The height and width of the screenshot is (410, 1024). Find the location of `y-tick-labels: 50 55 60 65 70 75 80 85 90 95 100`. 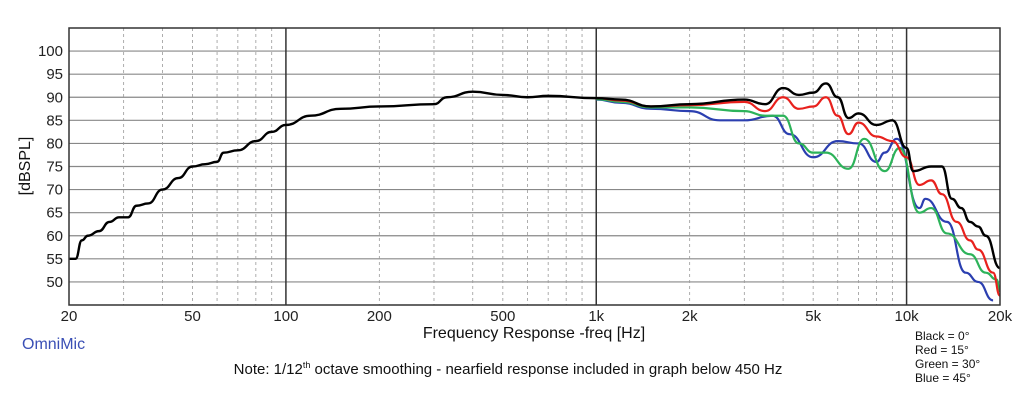

y-tick-labels: 50 55 60 65 70 75 80 85 90 95 100 is located at coordinates (50, 167).